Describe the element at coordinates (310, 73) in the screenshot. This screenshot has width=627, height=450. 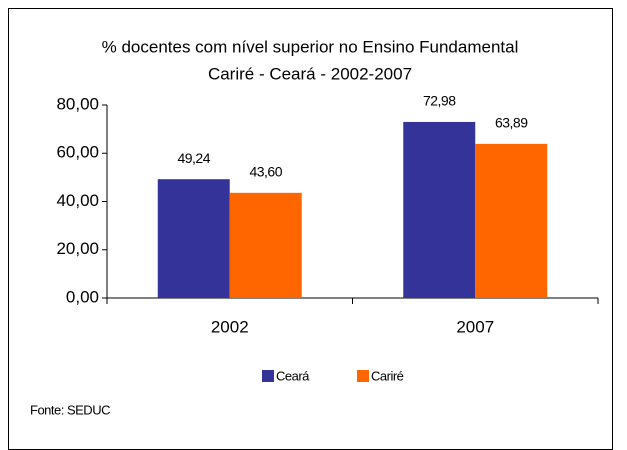
I see `chart-title: Cariré - Ceará - 2002-2007` at that location.